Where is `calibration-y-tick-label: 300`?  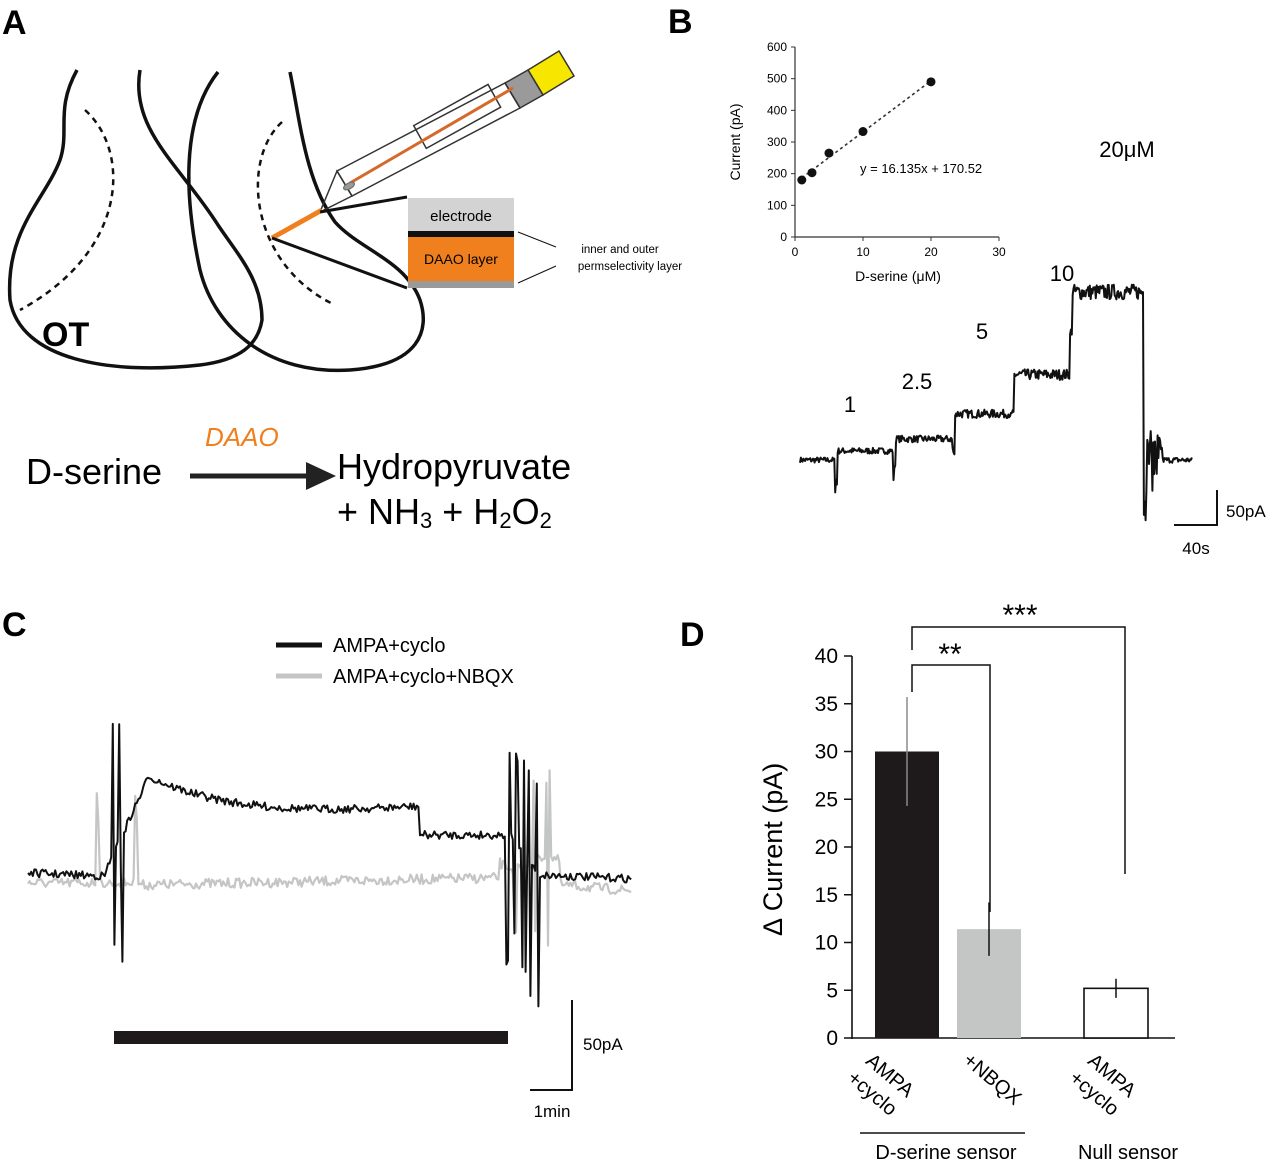 calibration-y-tick-label: 300 is located at coordinates (777, 142).